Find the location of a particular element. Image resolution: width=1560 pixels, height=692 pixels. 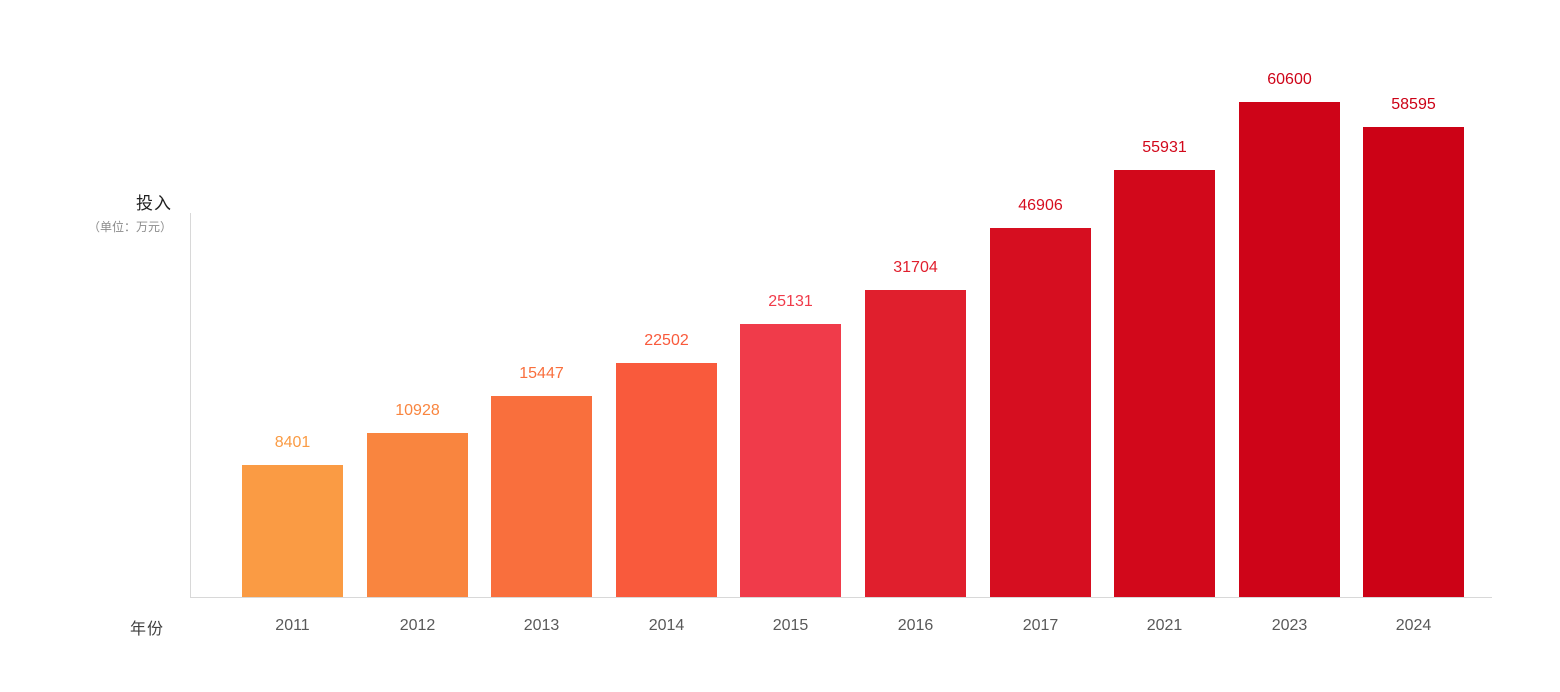

bar-value-label: 55931 is located at coordinates (1164, 147).